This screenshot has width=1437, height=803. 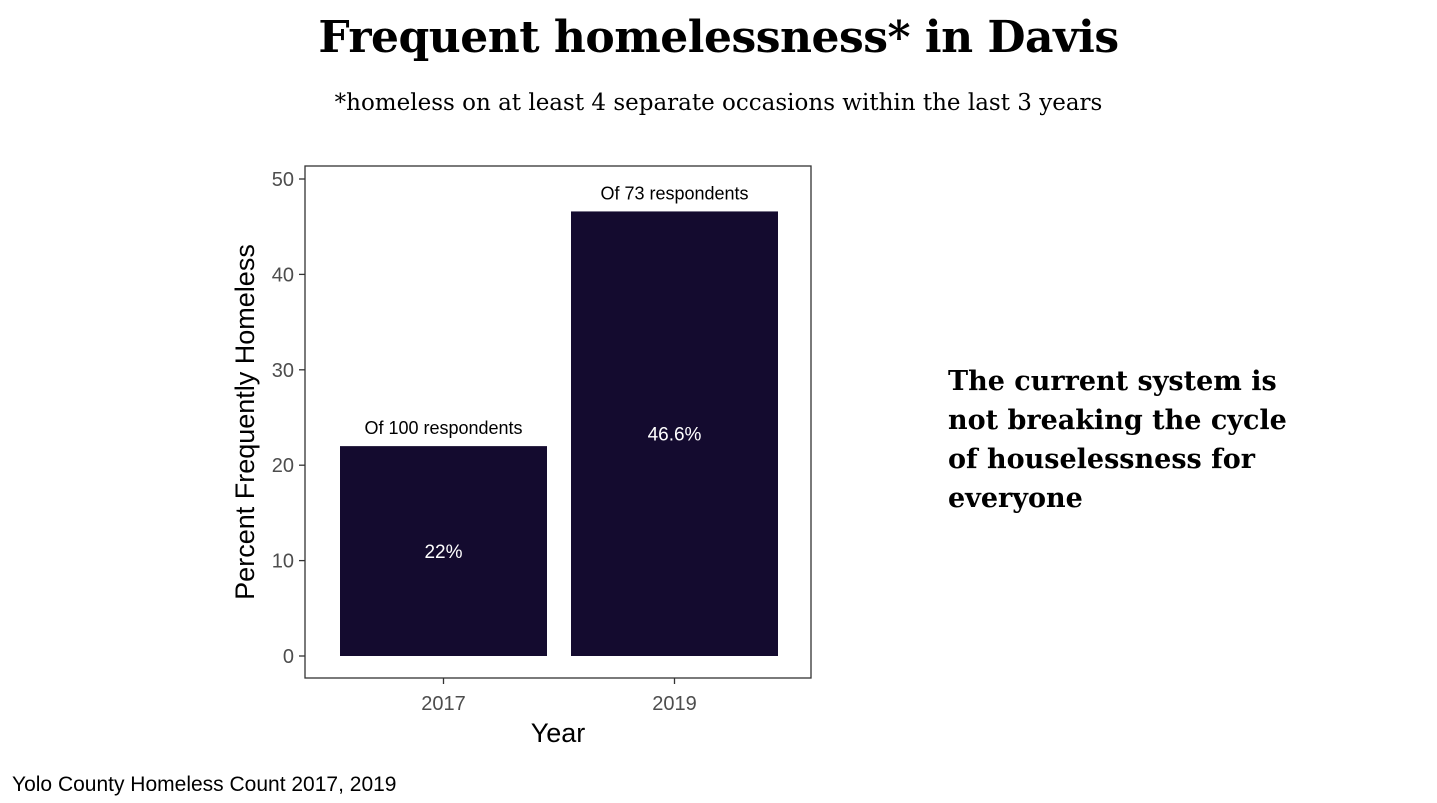 What do you see at coordinates (283, 275) in the screenshot?
I see `y-tick-label: 40` at bounding box center [283, 275].